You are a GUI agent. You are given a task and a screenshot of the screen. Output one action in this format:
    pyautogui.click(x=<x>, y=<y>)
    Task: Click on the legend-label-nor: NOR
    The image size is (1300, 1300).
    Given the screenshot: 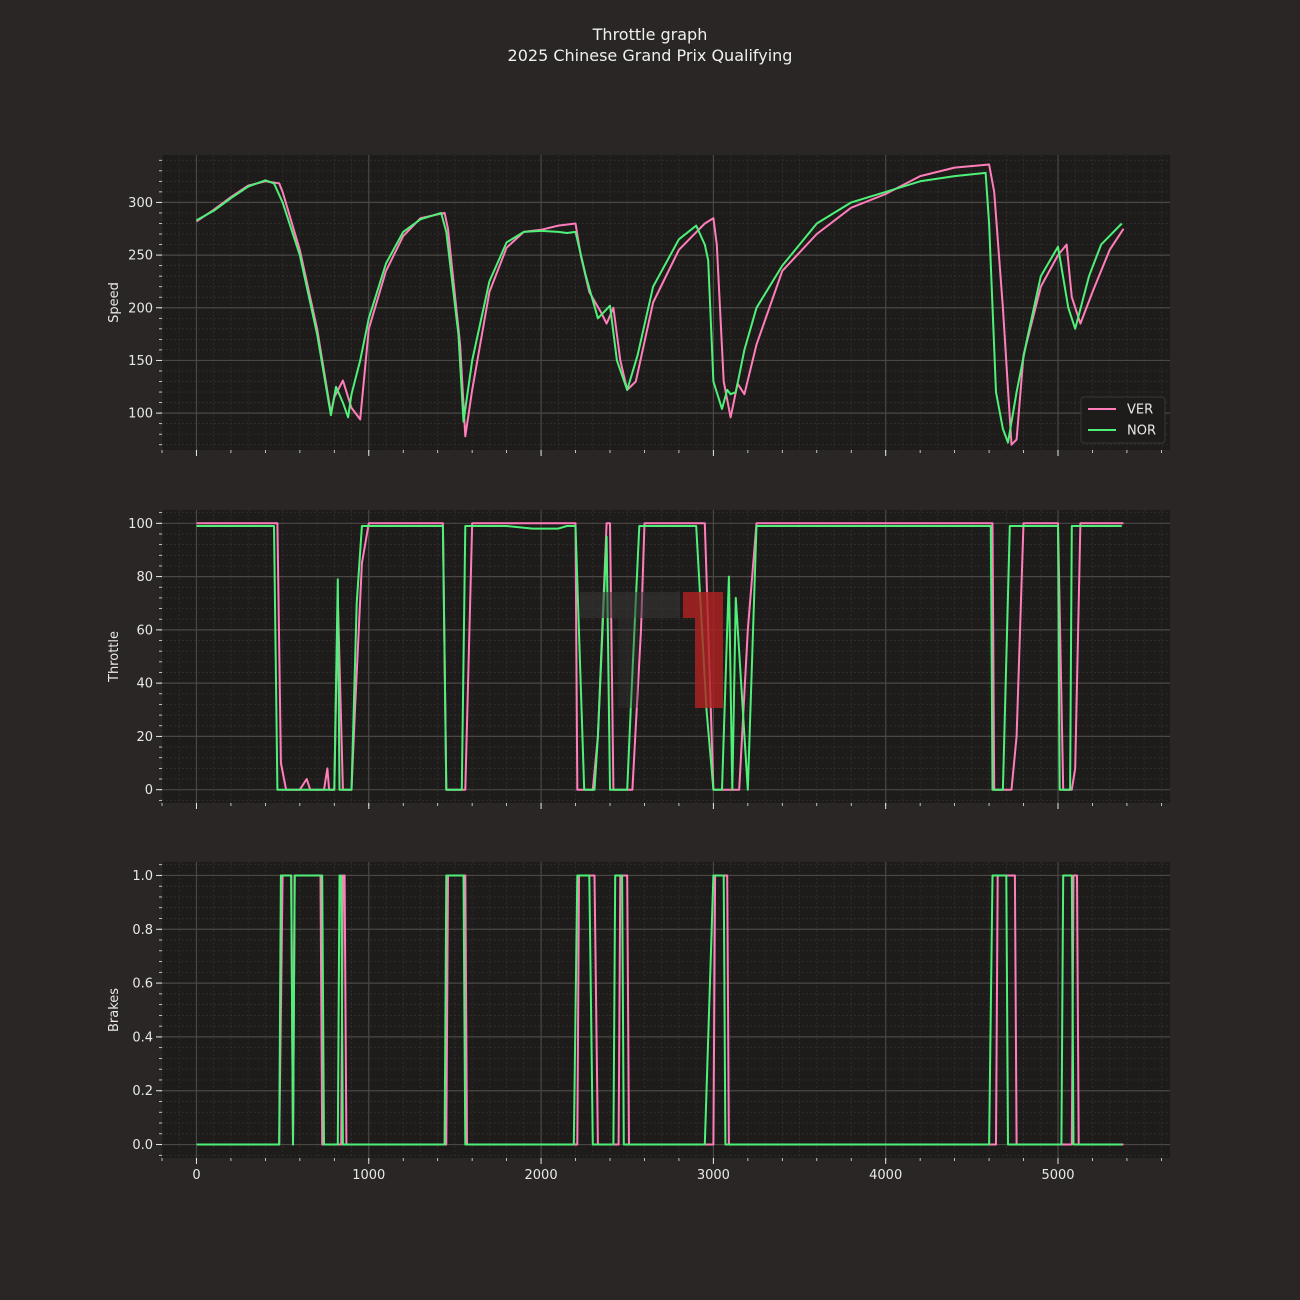 What is the action you would take?
    pyautogui.click(x=1141, y=431)
    